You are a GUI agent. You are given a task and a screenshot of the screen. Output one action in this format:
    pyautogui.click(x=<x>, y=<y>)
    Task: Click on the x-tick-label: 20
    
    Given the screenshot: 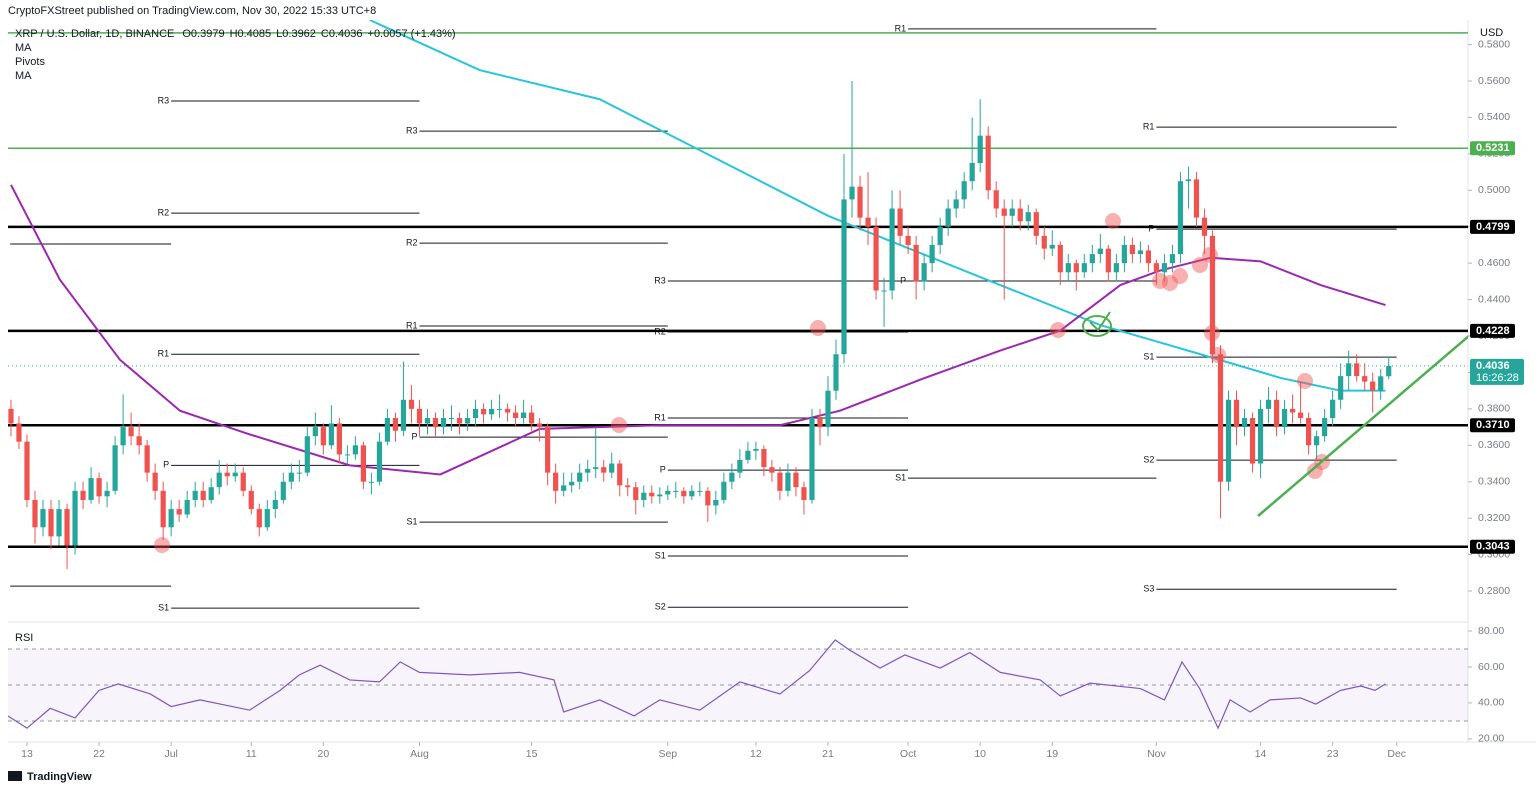 What is the action you would take?
    pyautogui.click(x=324, y=754)
    